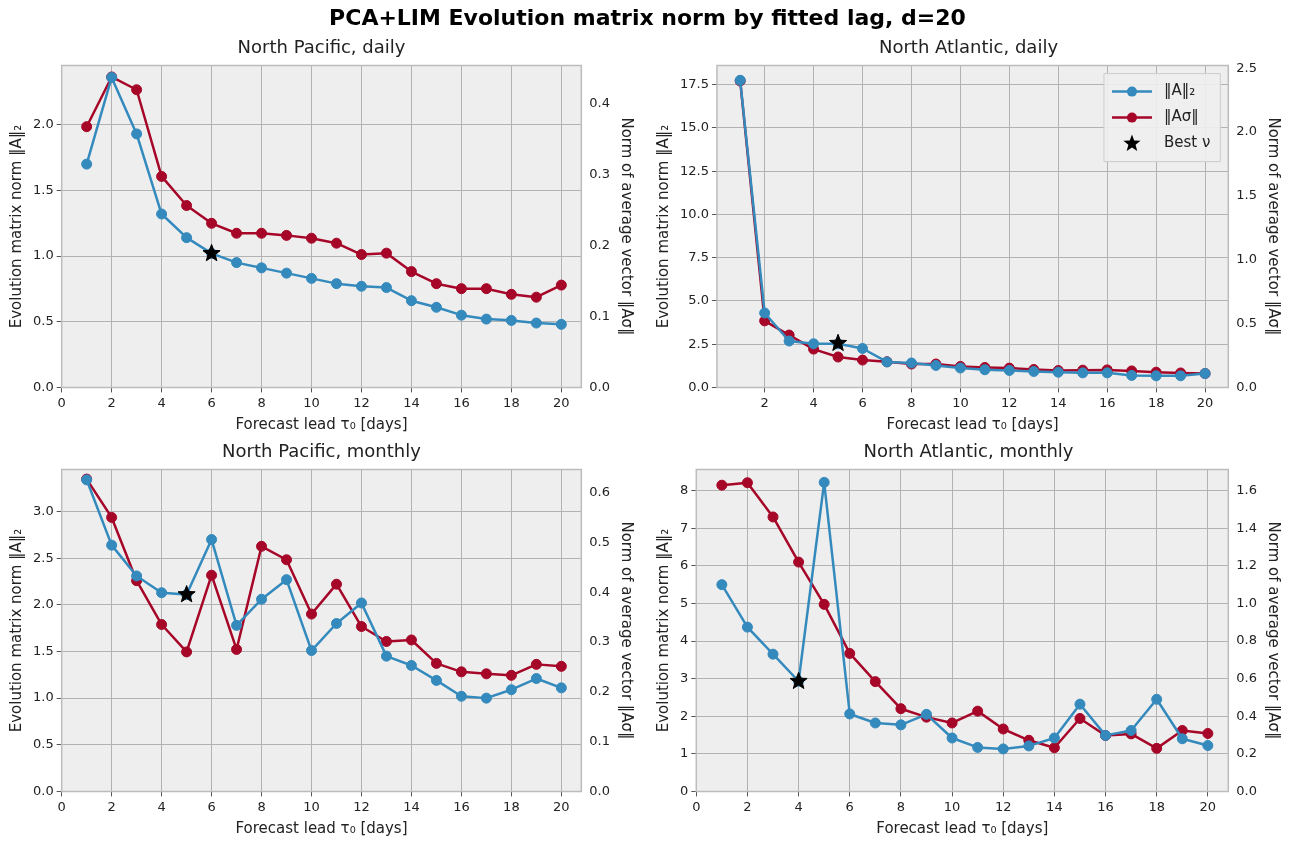 The image size is (1295, 847). I want to click on y-tick-label: 7.5, so click(698, 257).